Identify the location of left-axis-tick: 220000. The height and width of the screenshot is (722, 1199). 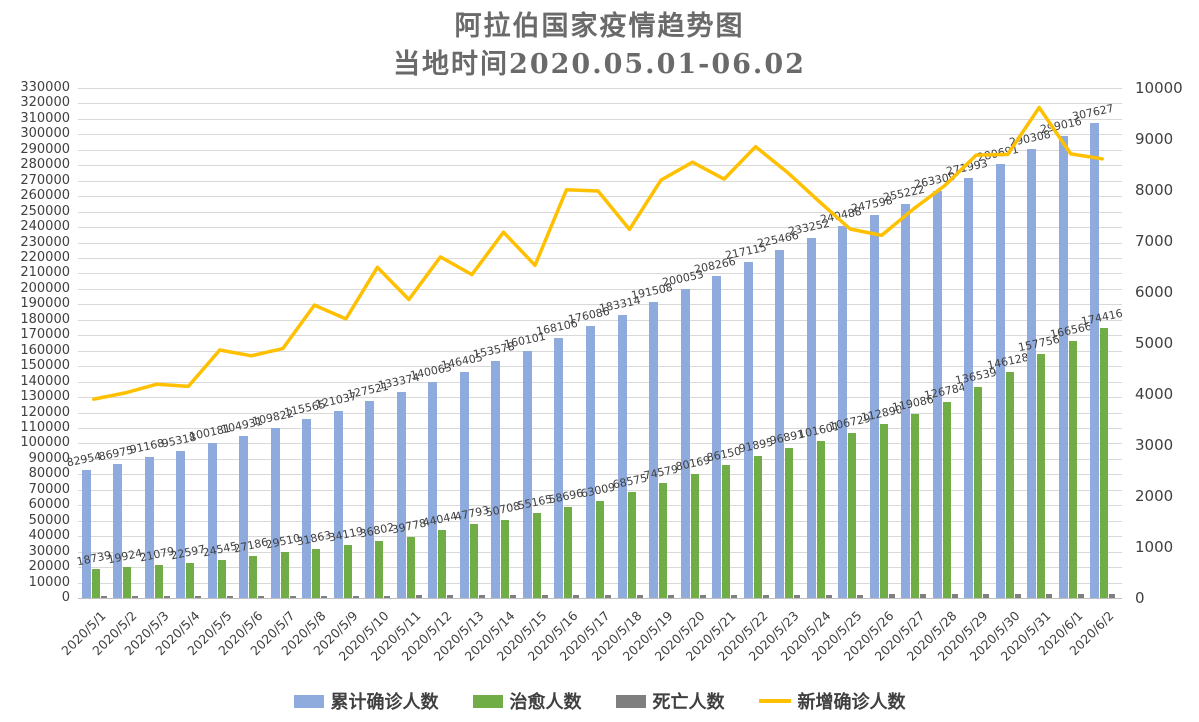
(45, 257).